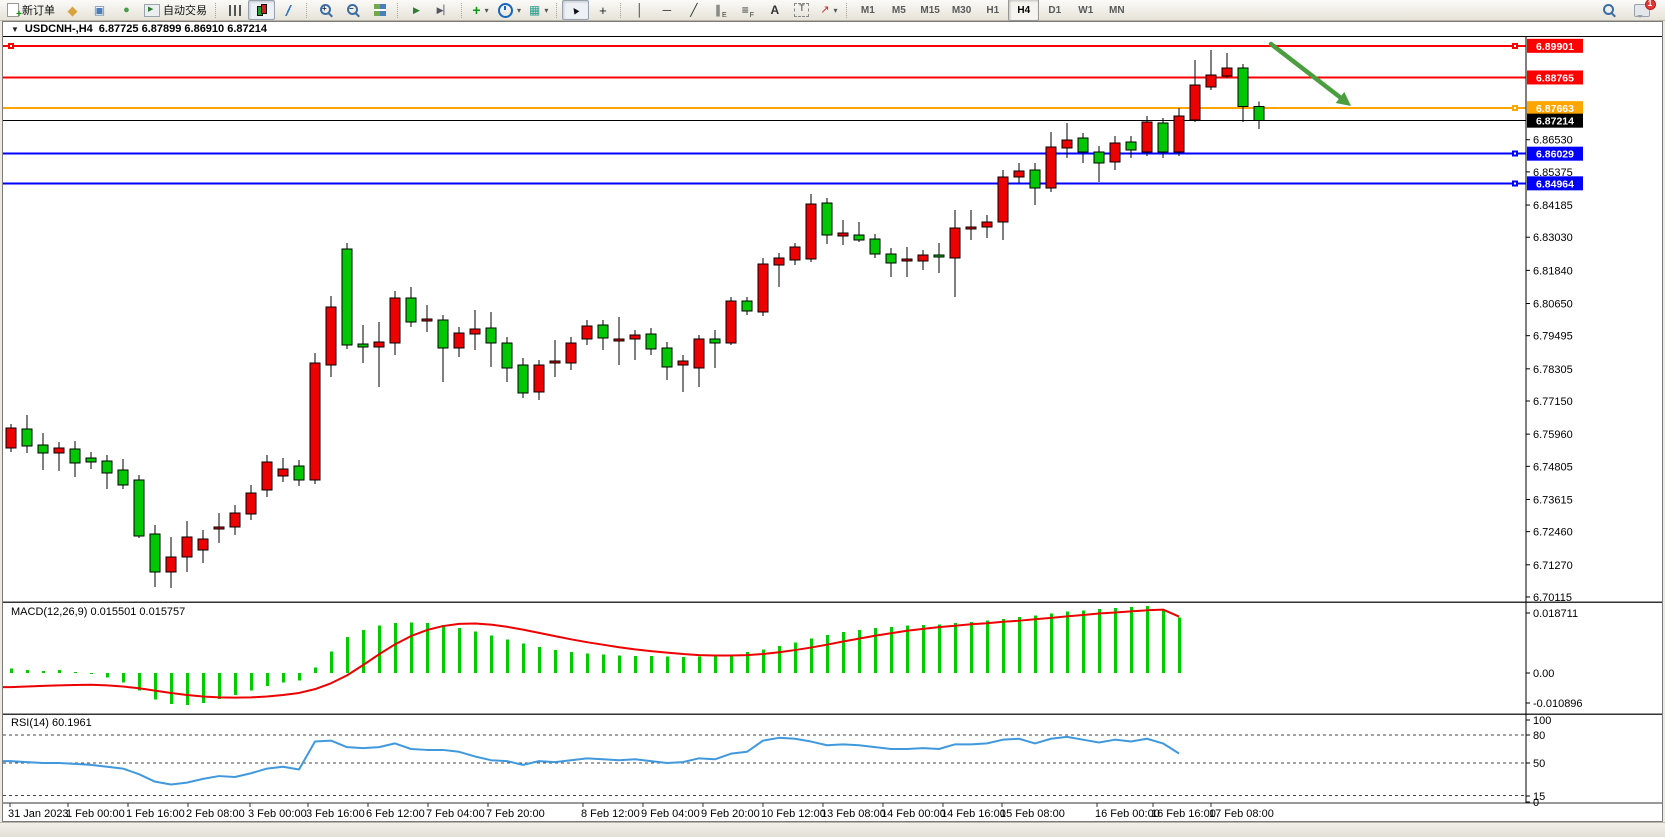  Describe the element at coordinates (576, 10) in the screenshot. I see `cursor-button` at that location.